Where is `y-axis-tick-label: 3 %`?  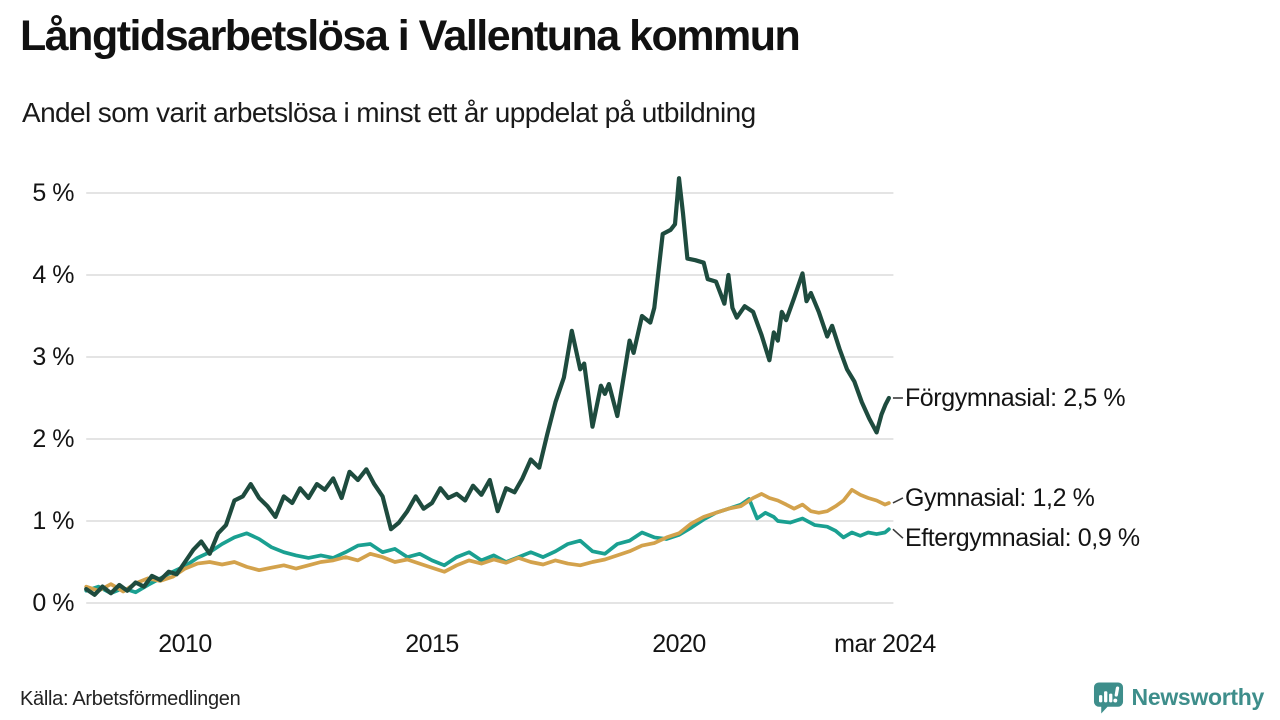 y-axis-tick-label: 3 % is located at coordinates (53, 357).